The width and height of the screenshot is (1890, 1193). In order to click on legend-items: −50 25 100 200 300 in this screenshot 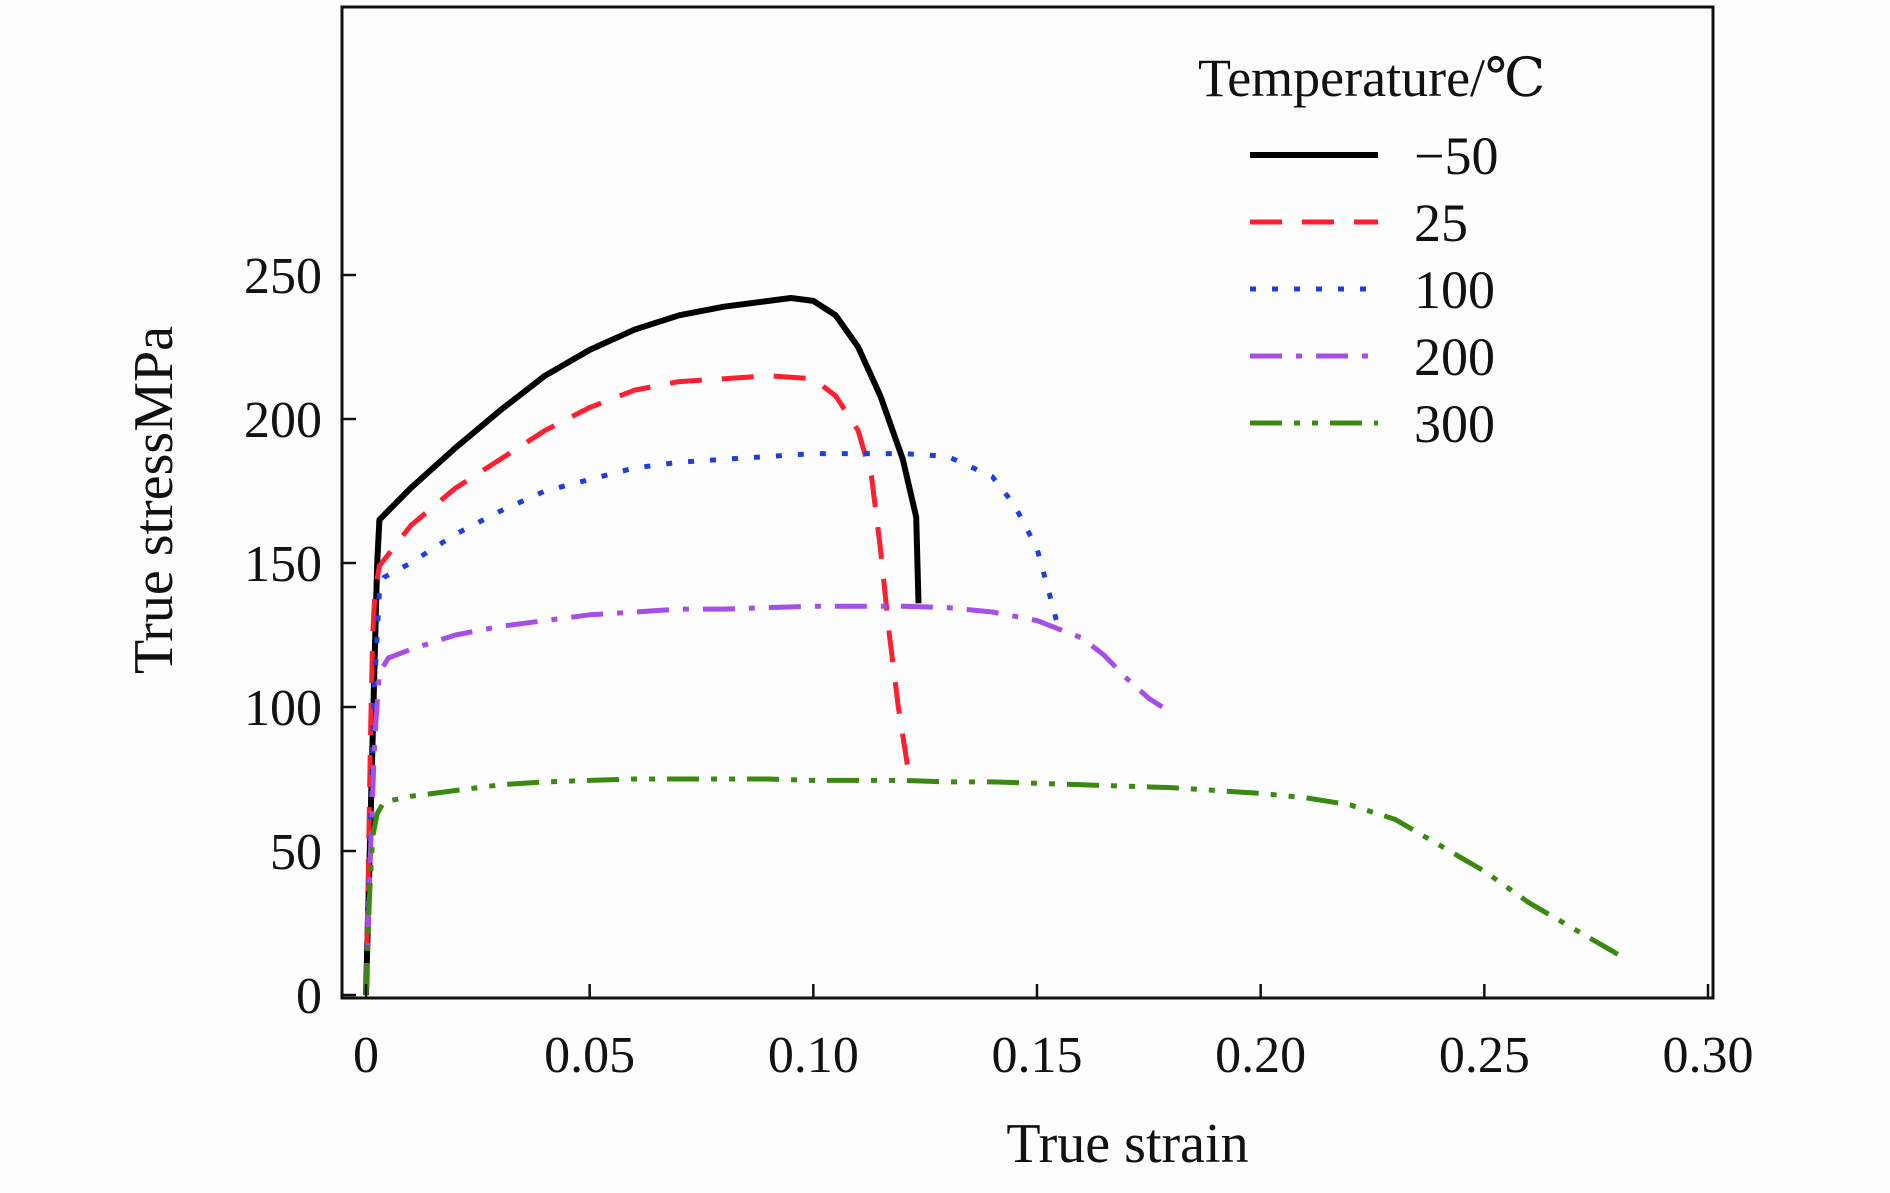, I will do `click(1374, 290)`.